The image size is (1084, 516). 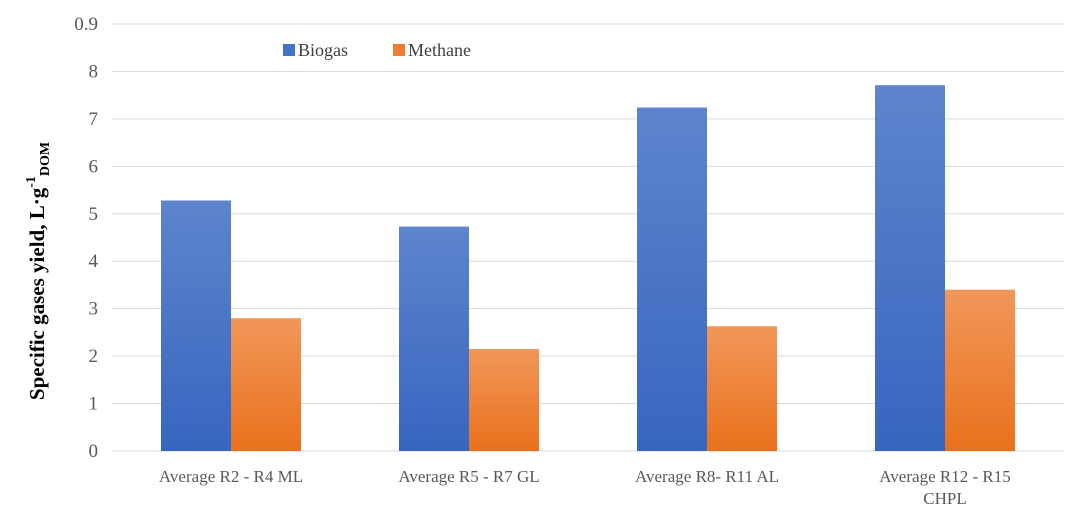 I want to click on y-tick-label: 6, so click(x=94, y=166).